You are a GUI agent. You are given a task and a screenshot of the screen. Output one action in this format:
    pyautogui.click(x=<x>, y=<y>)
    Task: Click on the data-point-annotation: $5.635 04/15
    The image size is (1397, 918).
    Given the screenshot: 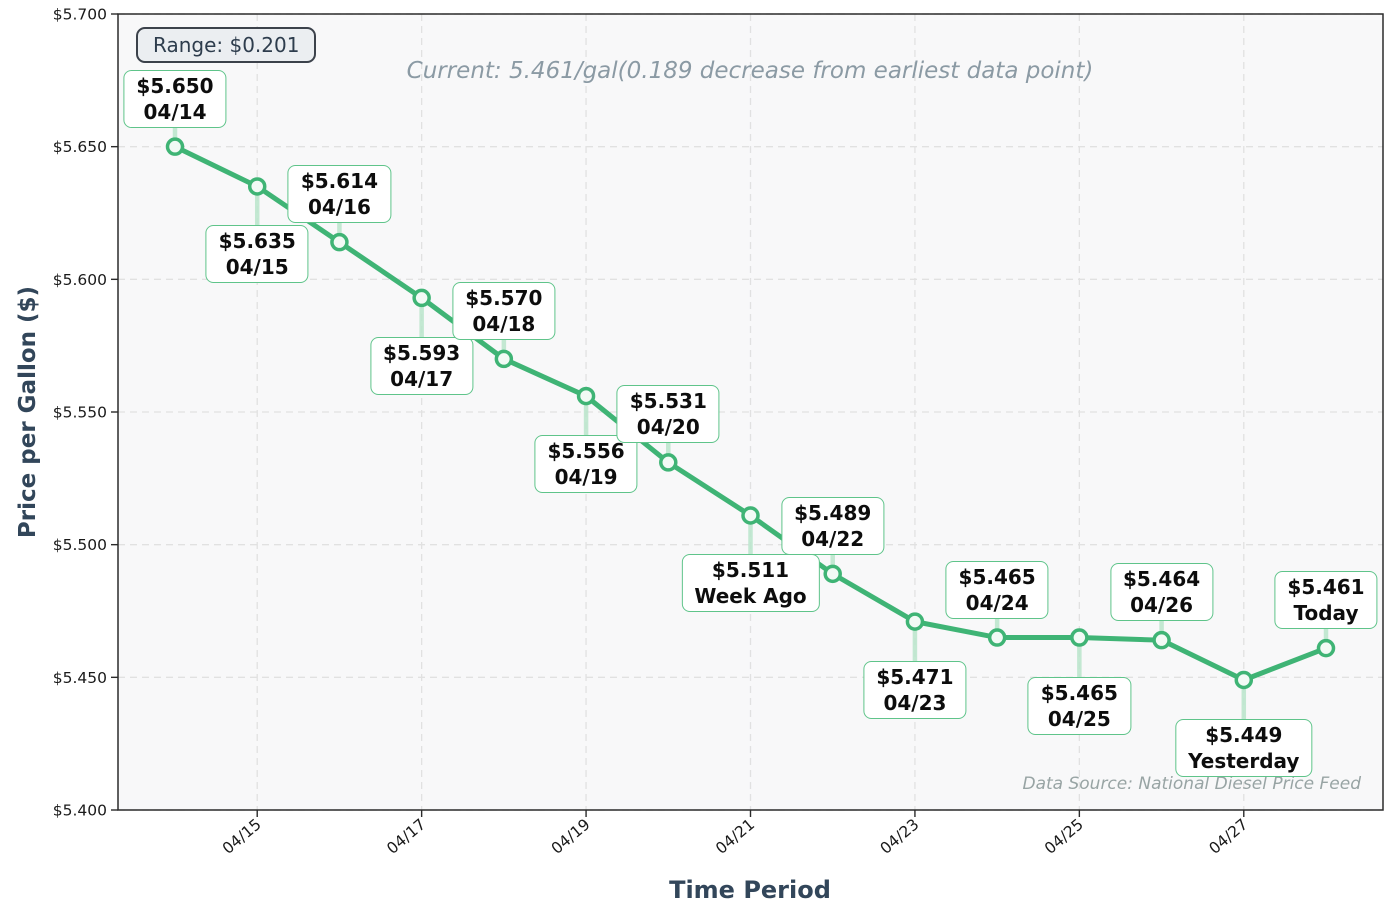 What is the action you would take?
    pyautogui.click(x=257, y=254)
    